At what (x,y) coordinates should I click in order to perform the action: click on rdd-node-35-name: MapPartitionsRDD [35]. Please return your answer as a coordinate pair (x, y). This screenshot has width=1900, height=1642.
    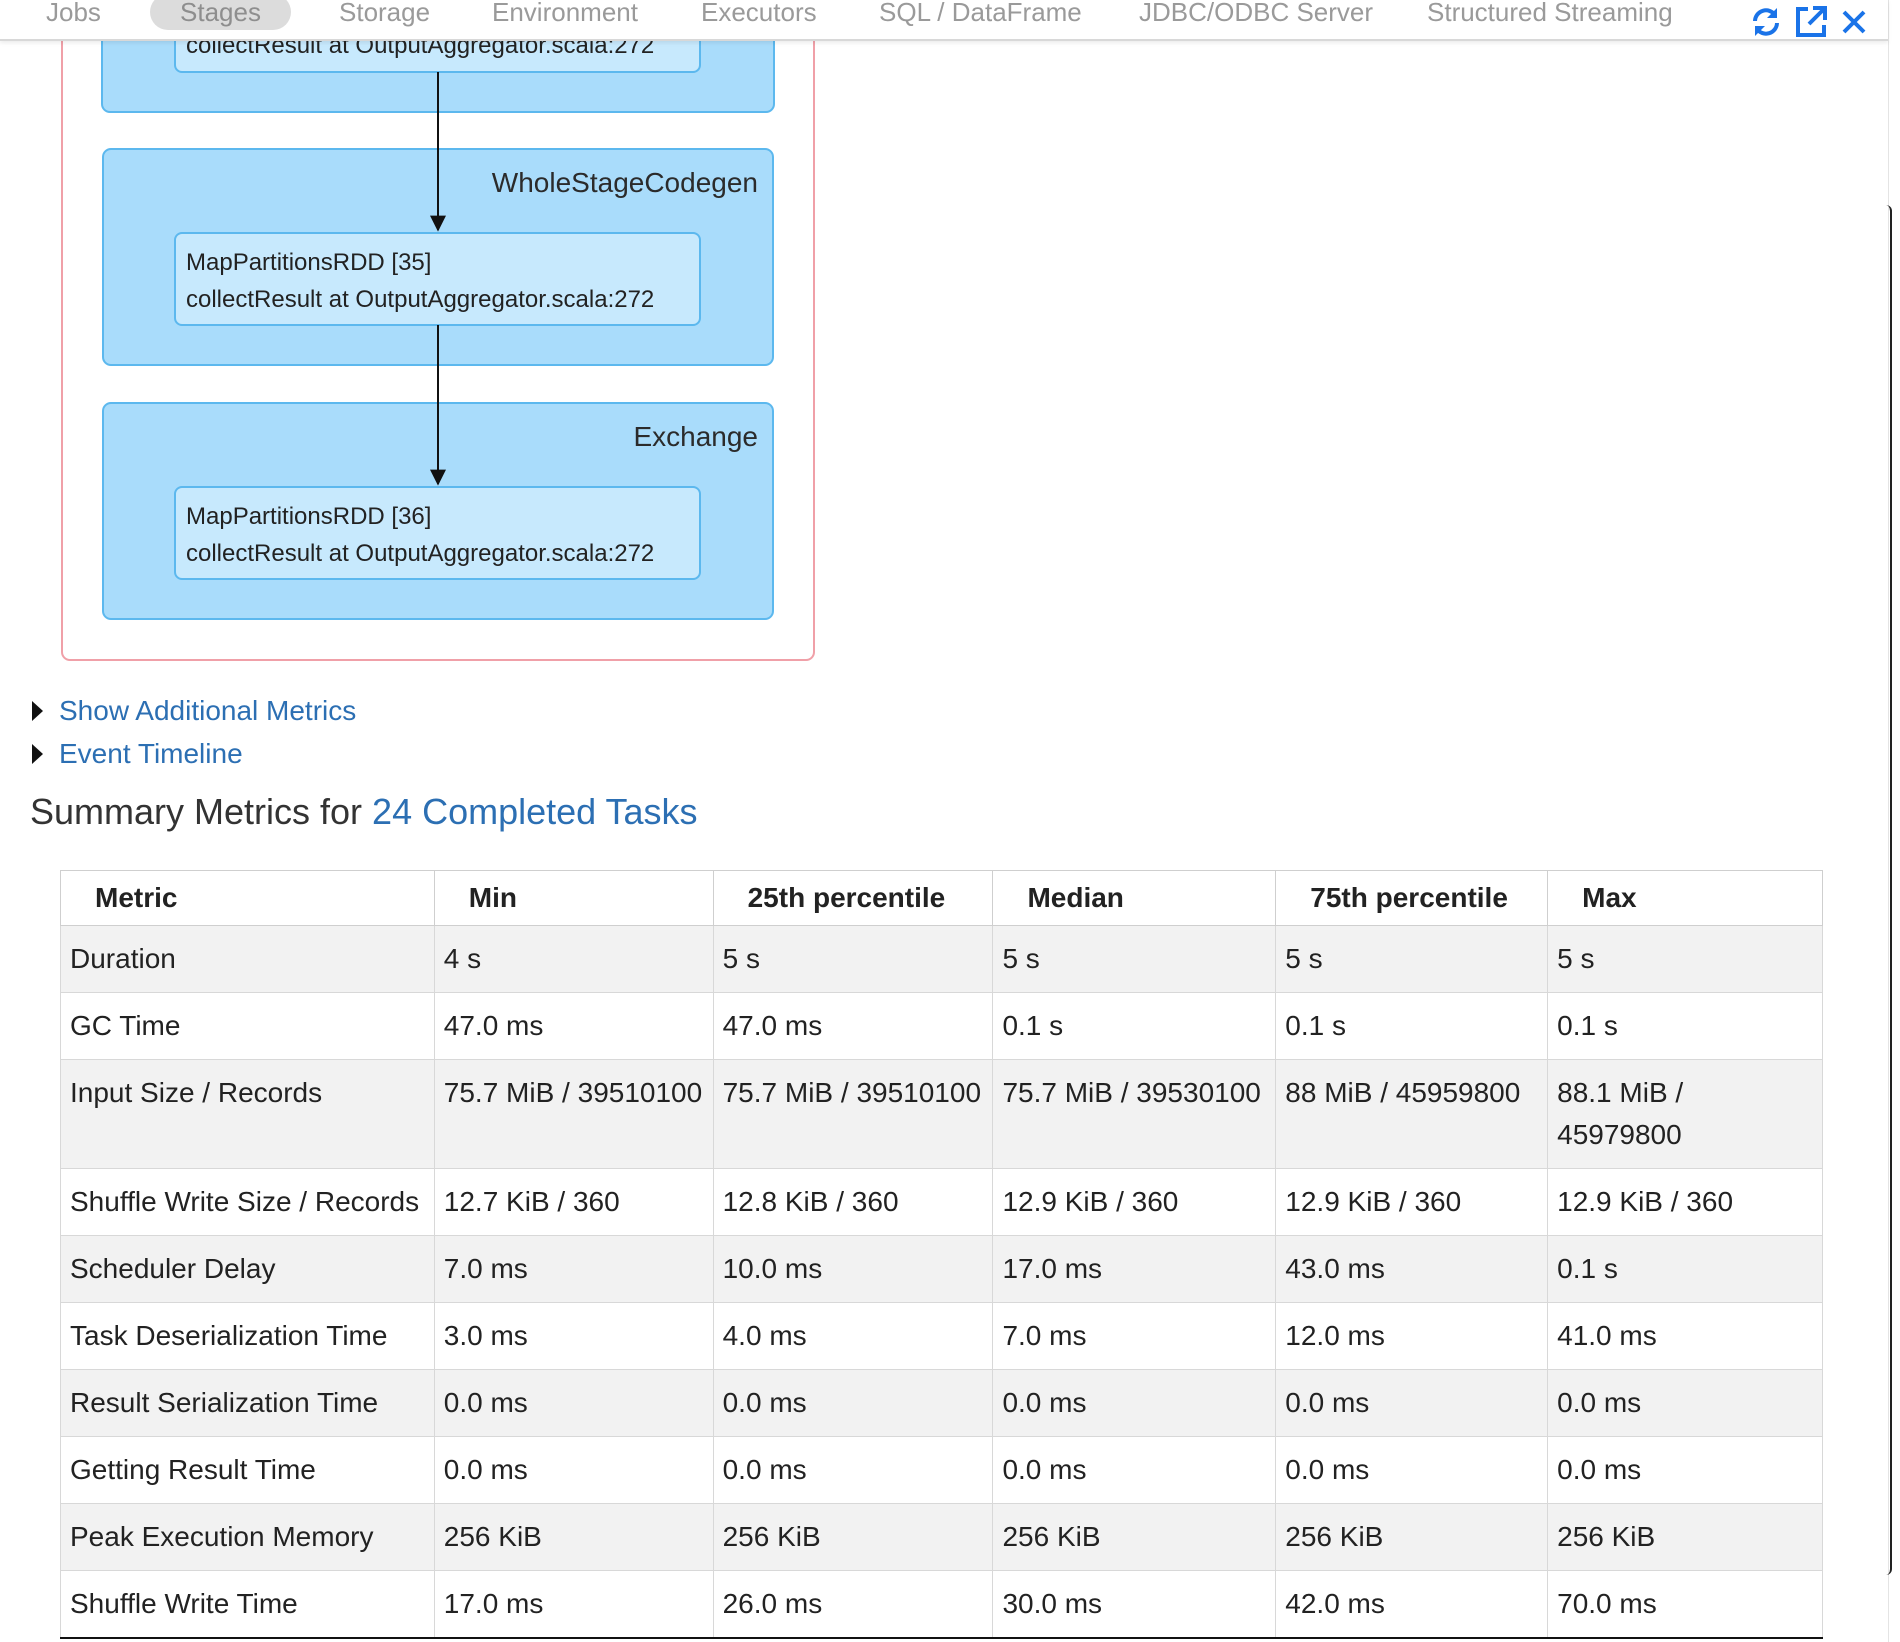
    Looking at the image, I should click on (309, 262).